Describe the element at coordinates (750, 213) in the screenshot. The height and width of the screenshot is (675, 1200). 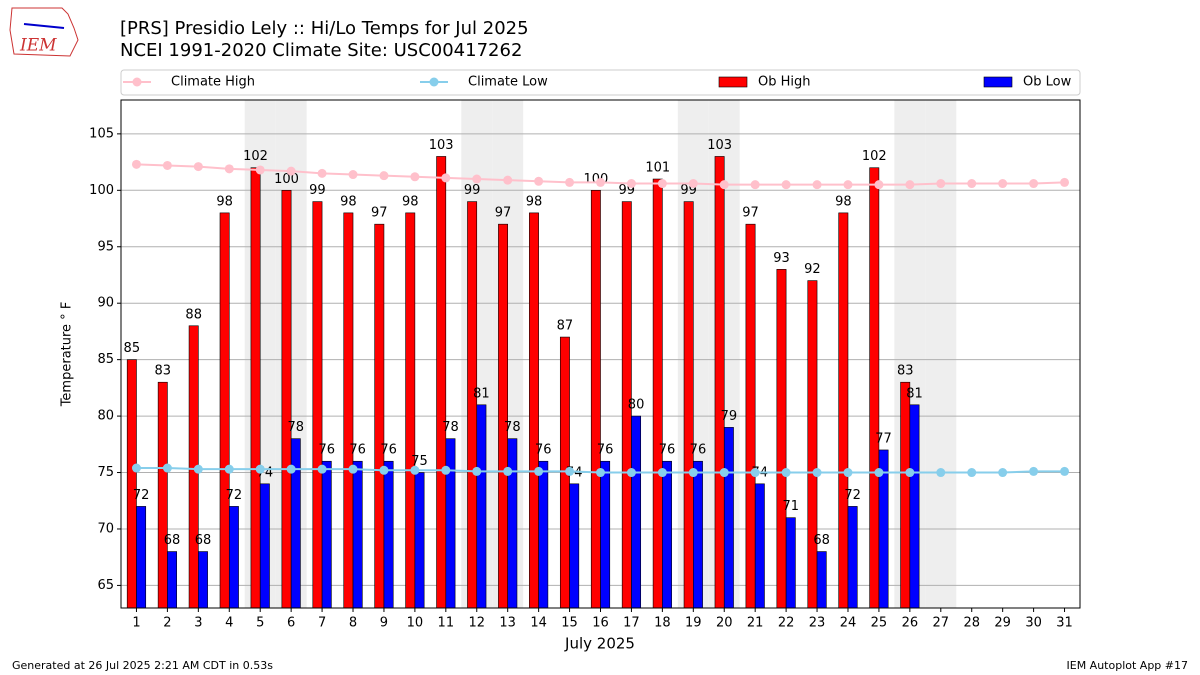
I see `value-label: 97` at that location.